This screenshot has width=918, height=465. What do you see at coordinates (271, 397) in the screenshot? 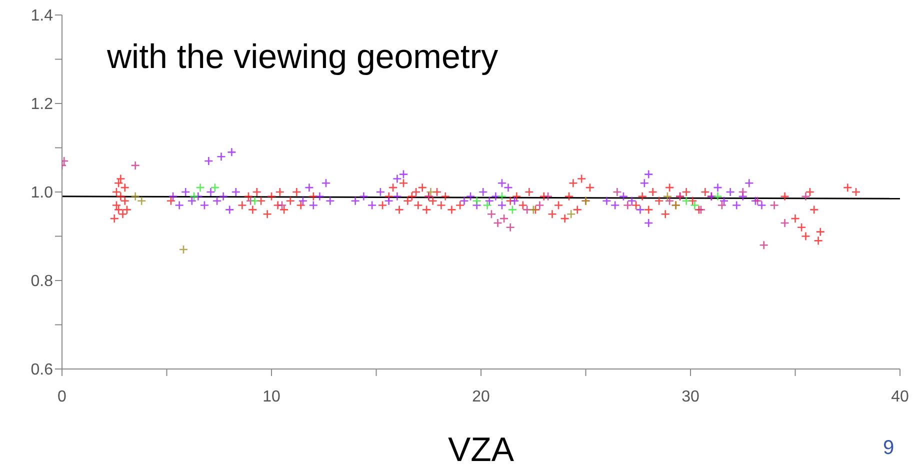
I see `x-tick-label: 10` at bounding box center [271, 397].